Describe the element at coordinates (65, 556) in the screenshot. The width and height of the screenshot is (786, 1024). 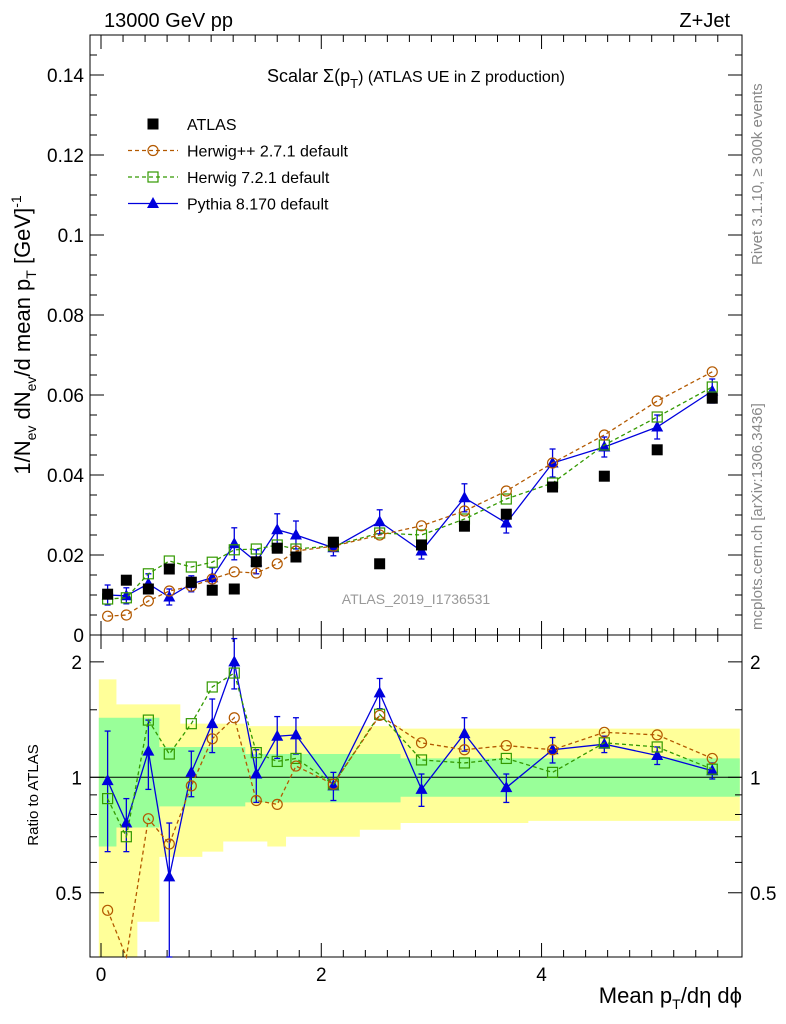
I see `ytick-label: 0.02` at that location.